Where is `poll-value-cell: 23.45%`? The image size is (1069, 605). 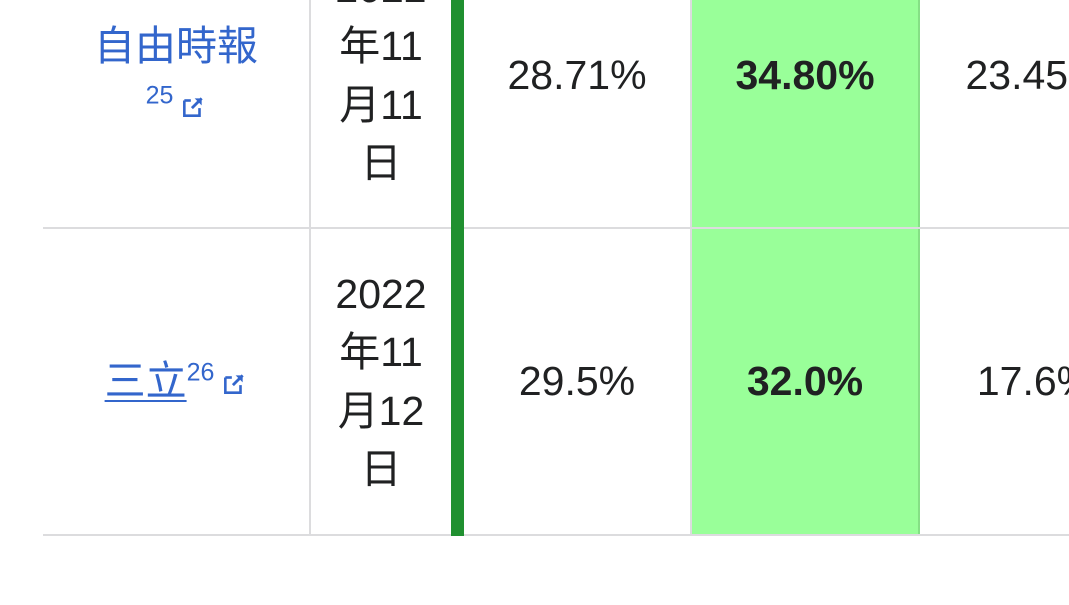 poll-value-cell: 23.45% is located at coordinates (993, 114).